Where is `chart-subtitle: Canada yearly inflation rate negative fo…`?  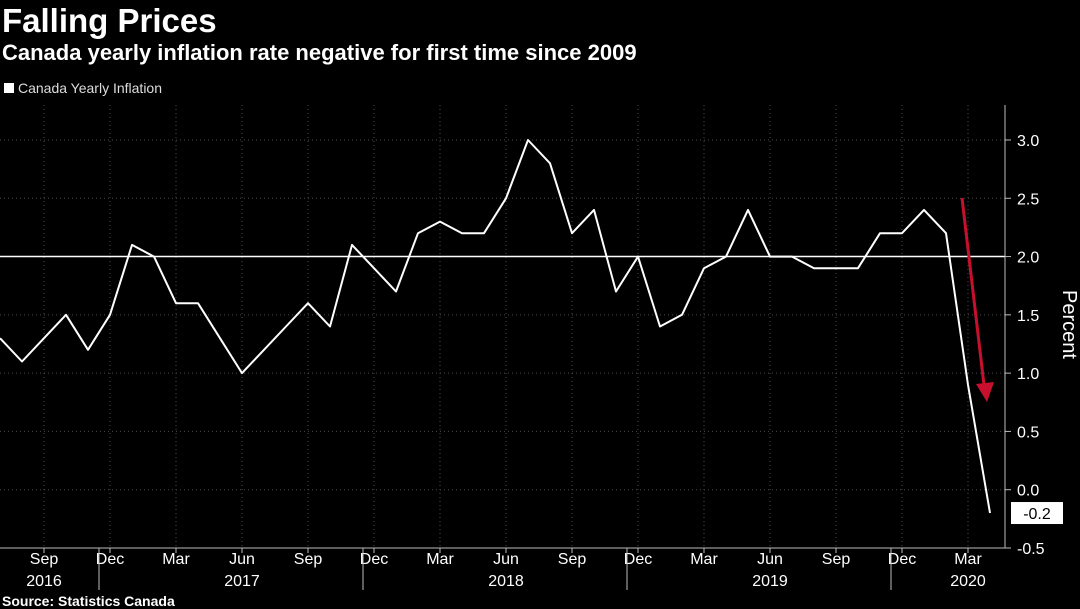
chart-subtitle: Canada yearly inflation rate negative fo… is located at coordinates (319, 52).